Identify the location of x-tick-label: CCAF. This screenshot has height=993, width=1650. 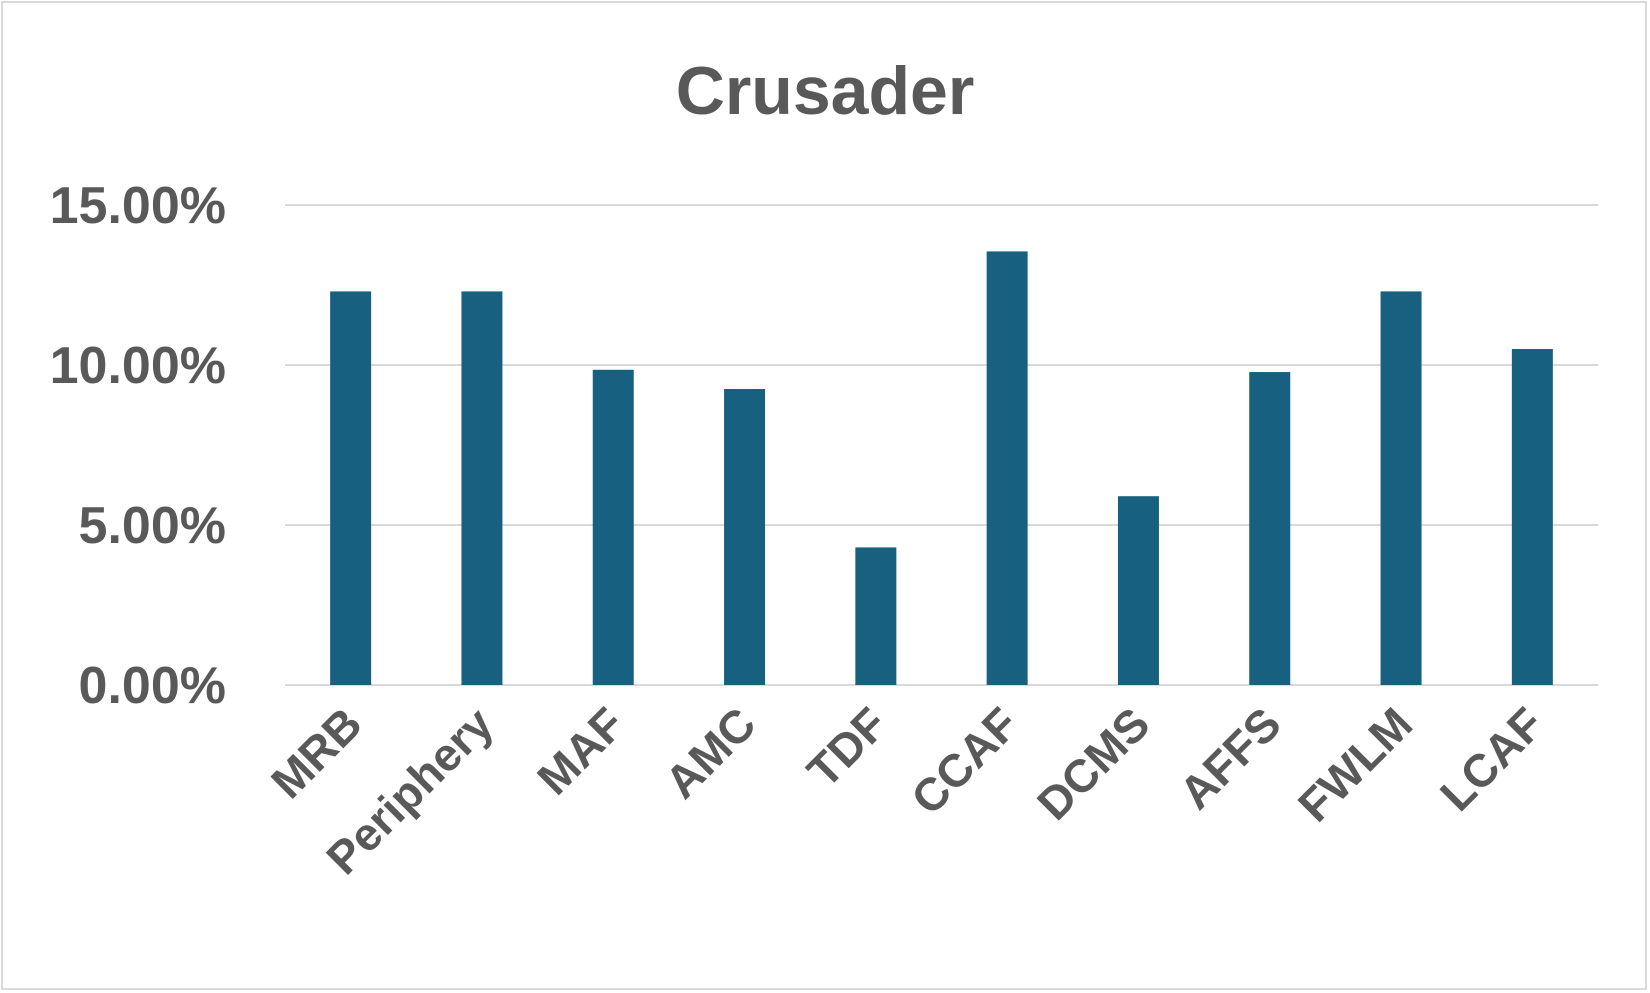
(964, 760).